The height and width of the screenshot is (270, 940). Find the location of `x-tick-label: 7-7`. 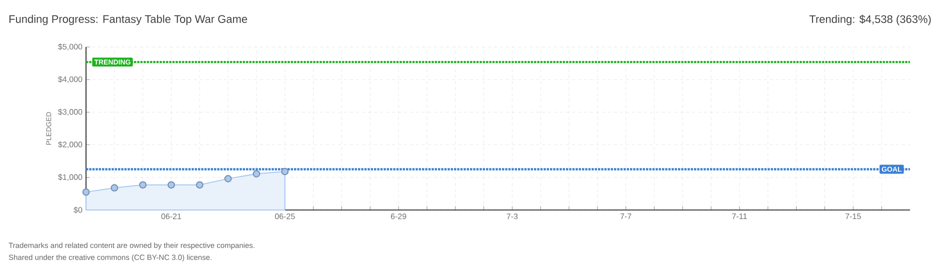

x-tick-label: 7-7 is located at coordinates (626, 217).